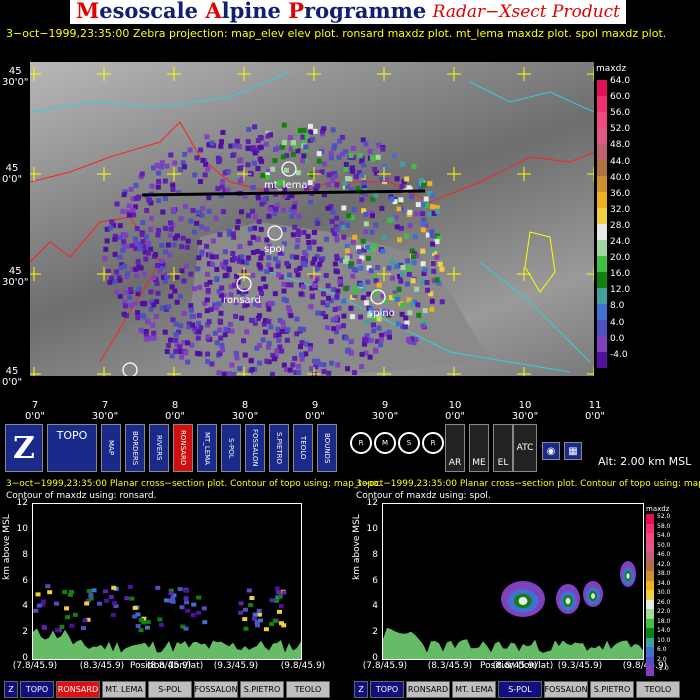  What do you see at coordinates (255, 448) in the screenshot?
I see `layer-button-fossalon: FOSSALON` at bounding box center [255, 448].